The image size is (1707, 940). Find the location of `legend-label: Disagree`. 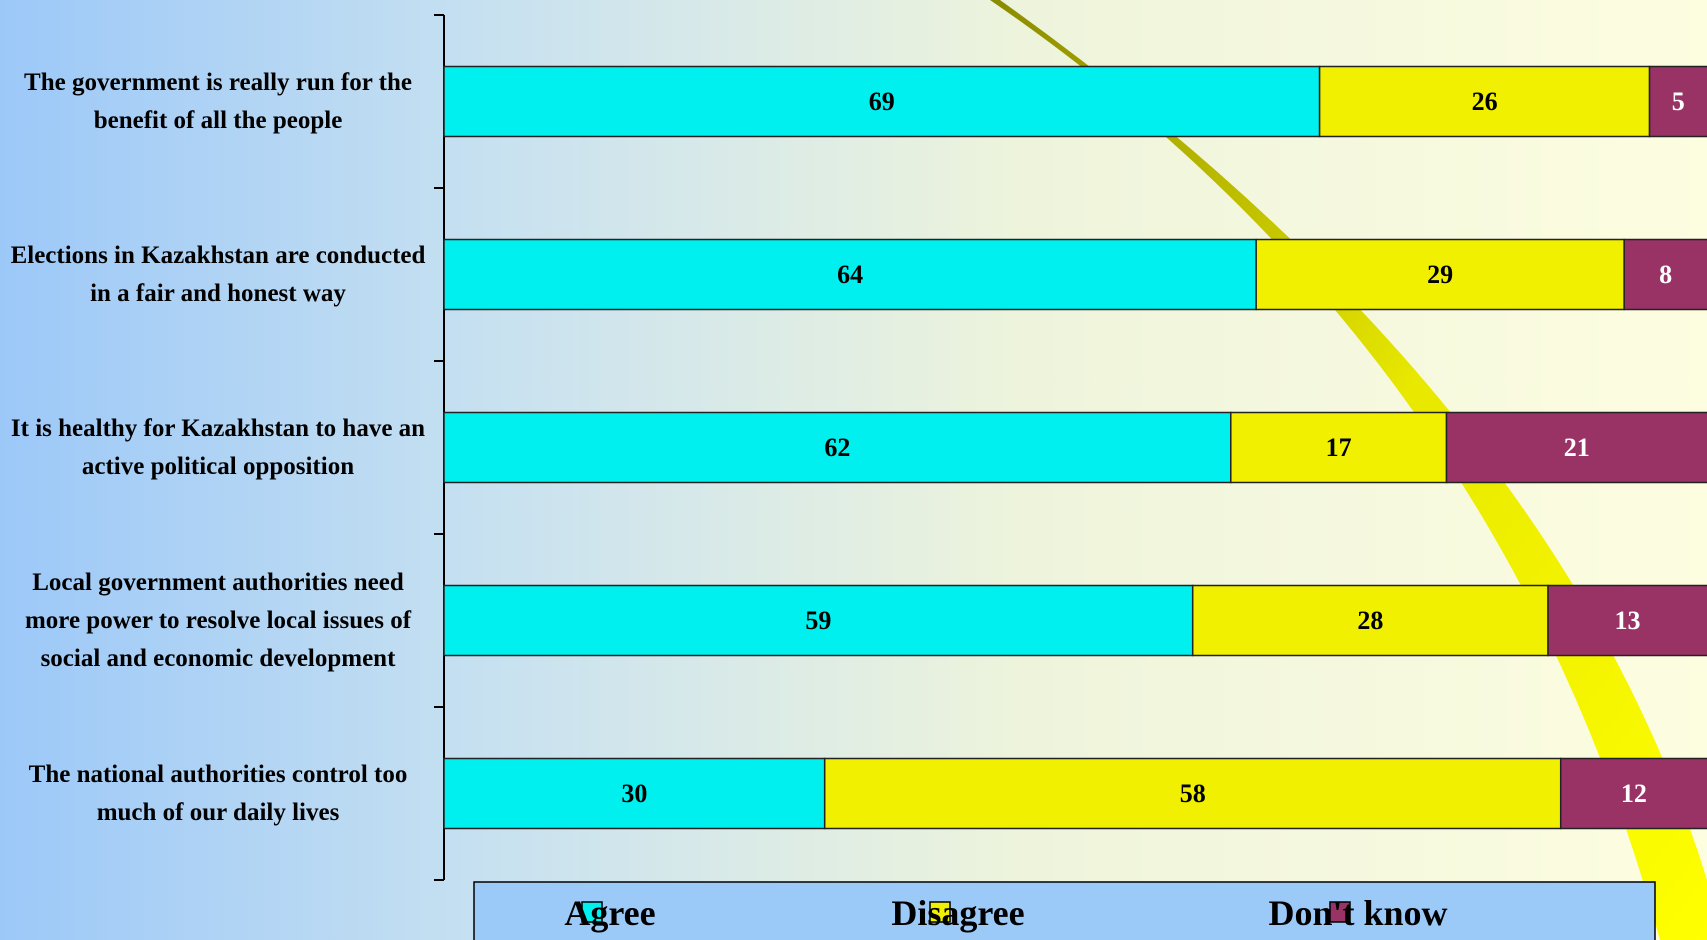

legend-label: Disagree is located at coordinates (957, 913).